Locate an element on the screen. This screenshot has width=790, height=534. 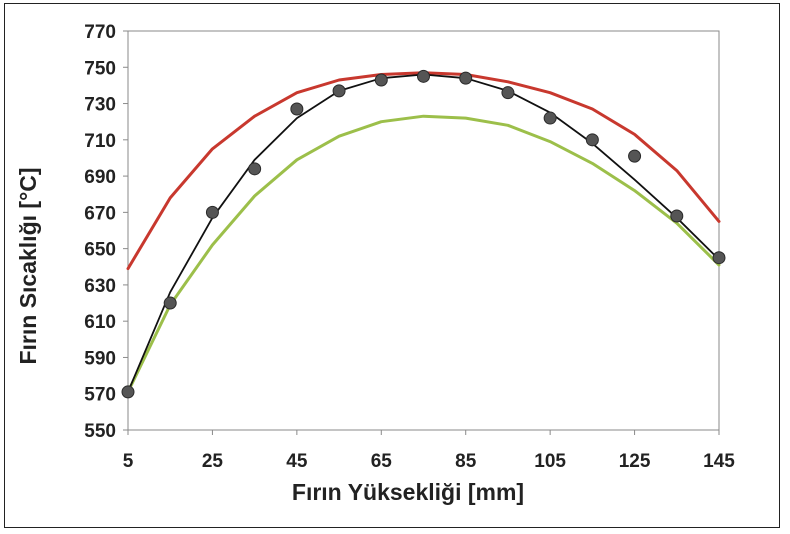
x-tick-label: 5 is located at coordinates (128, 461).